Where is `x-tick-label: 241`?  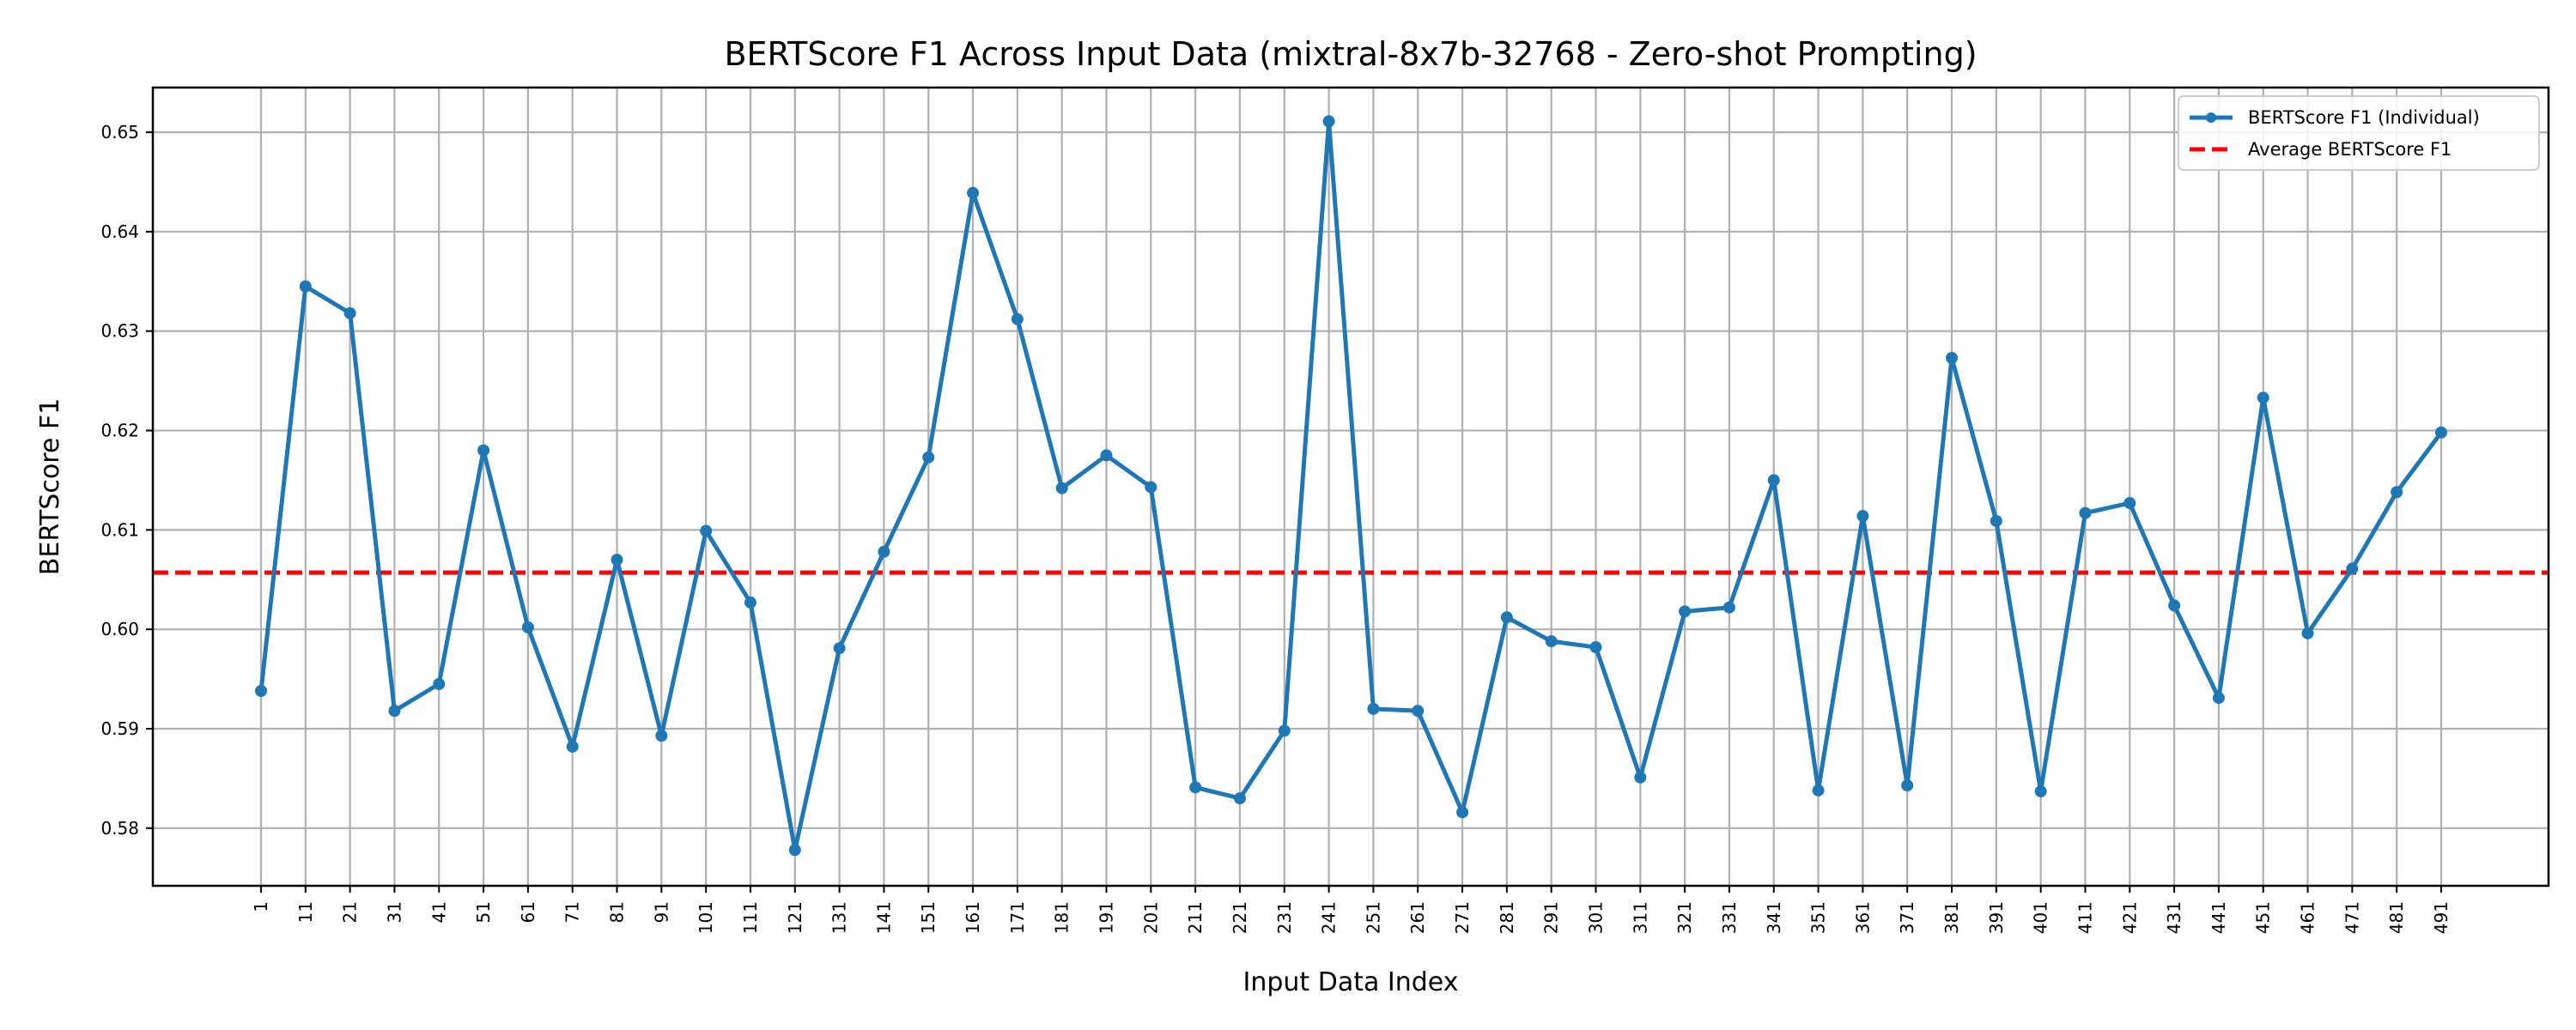
x-tick-label: 241 is located at coordinates (1330, 917).